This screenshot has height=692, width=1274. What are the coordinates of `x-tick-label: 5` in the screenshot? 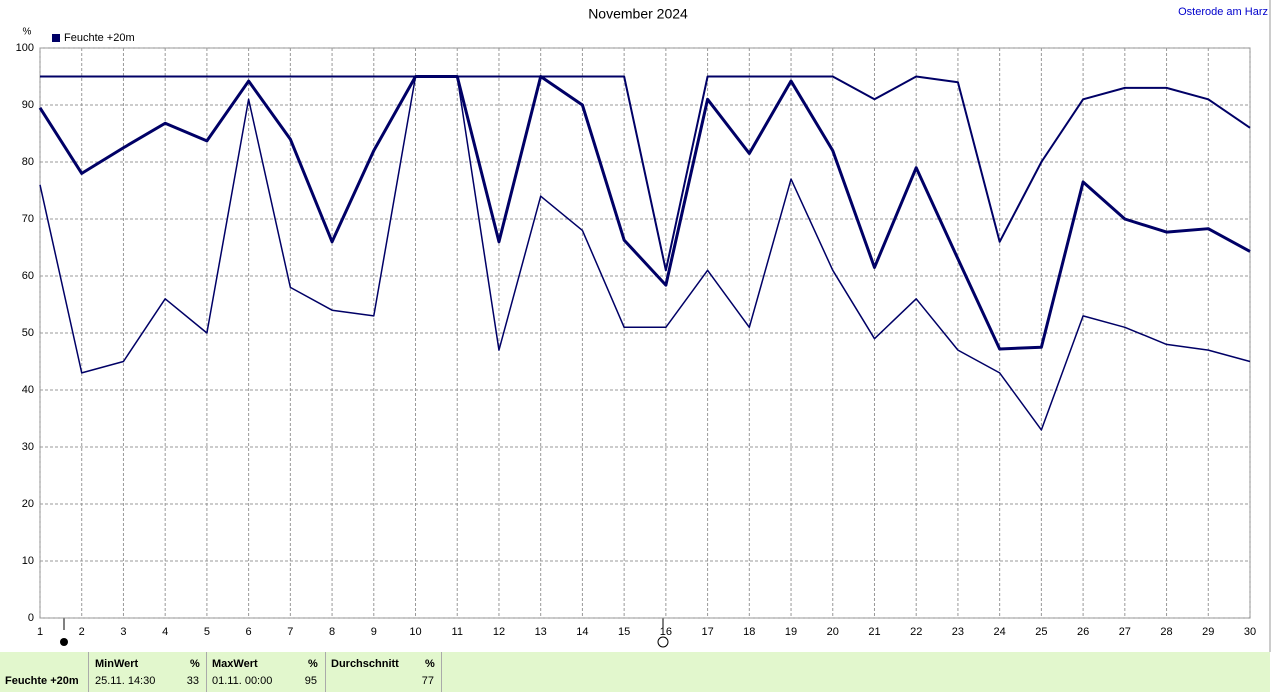 It's located at (207, 632).